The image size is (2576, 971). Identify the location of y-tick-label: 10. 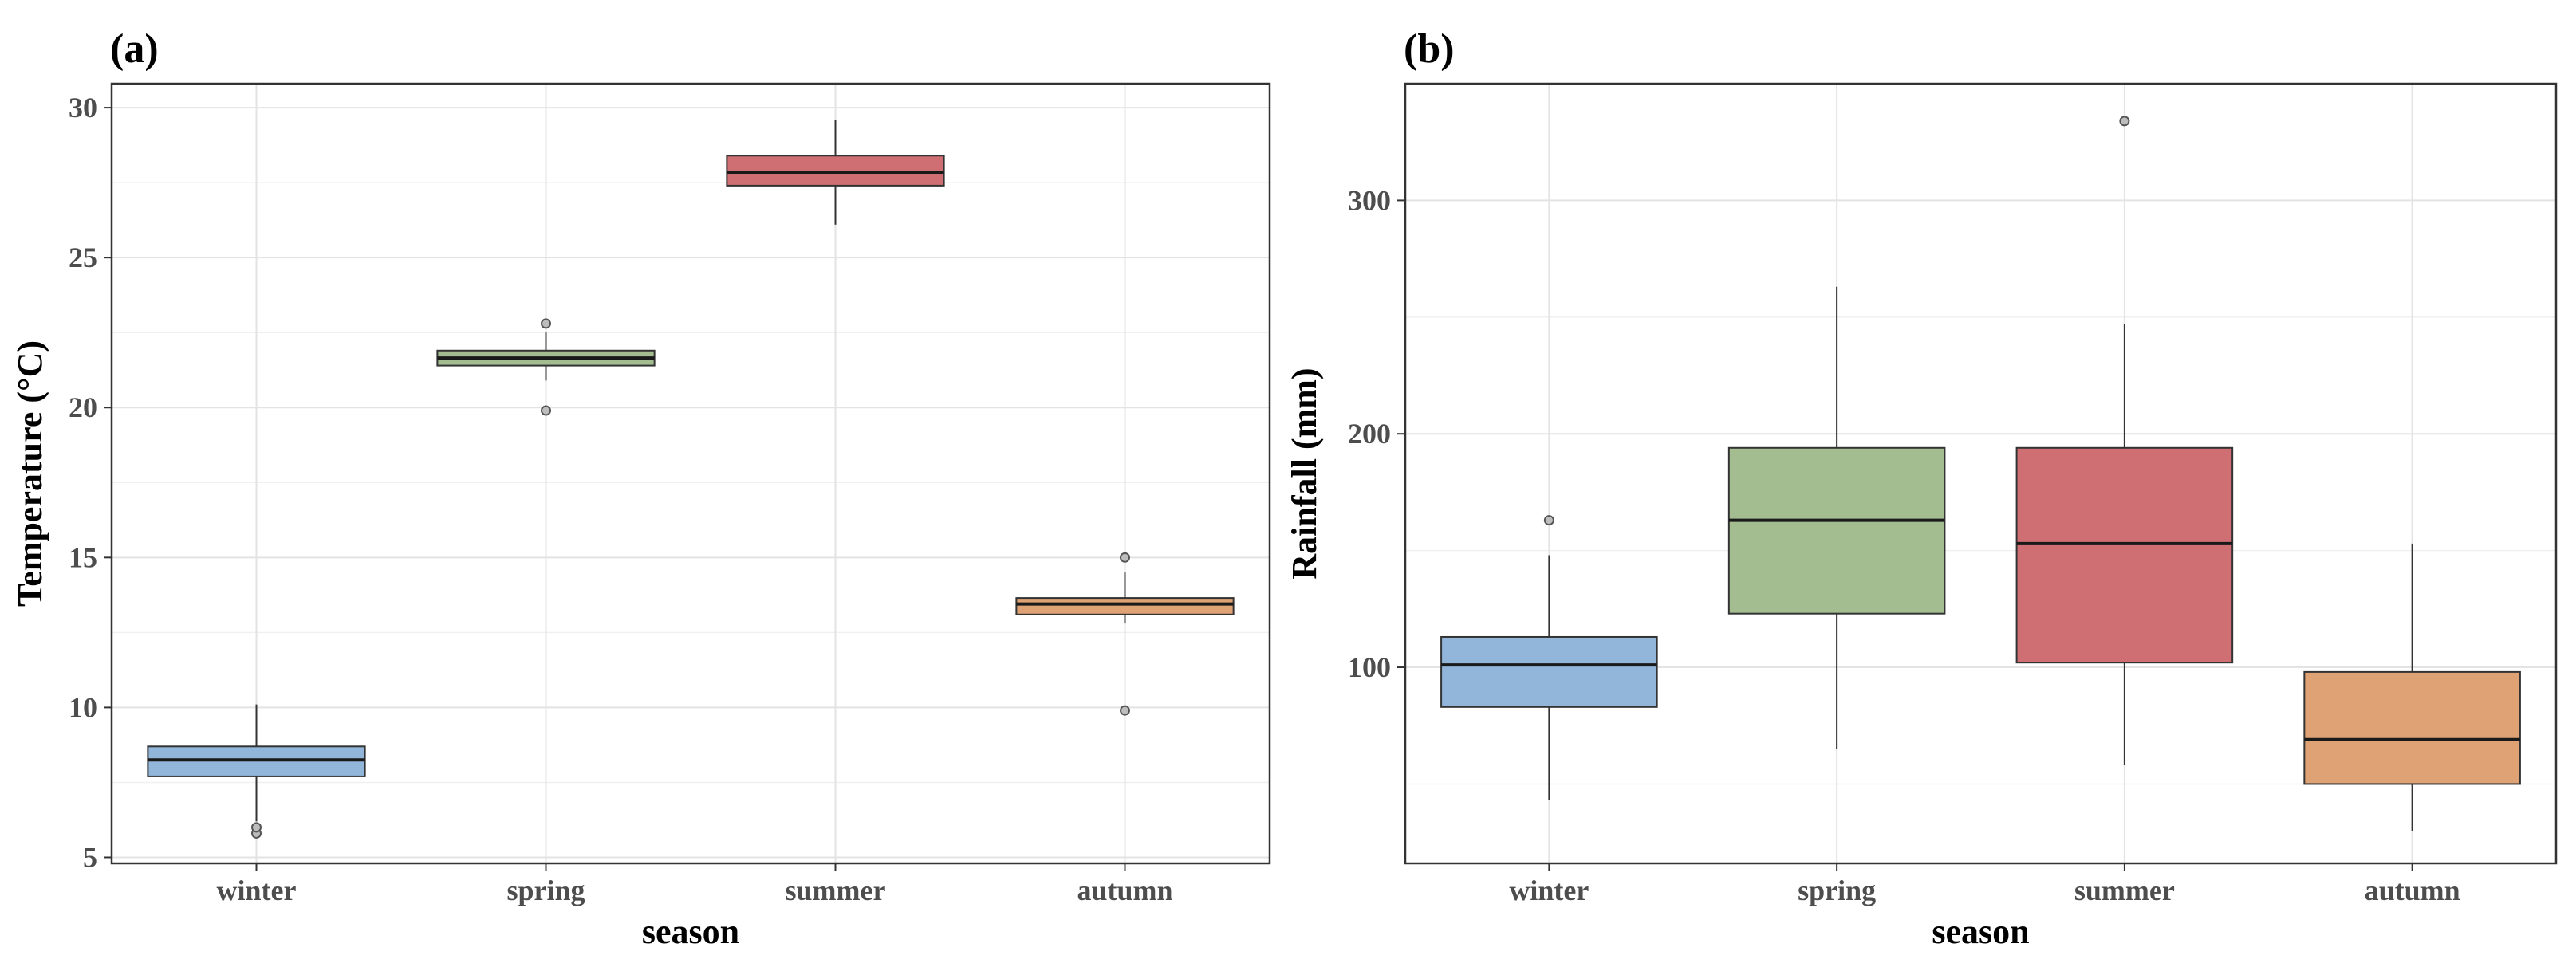
(83, 707).